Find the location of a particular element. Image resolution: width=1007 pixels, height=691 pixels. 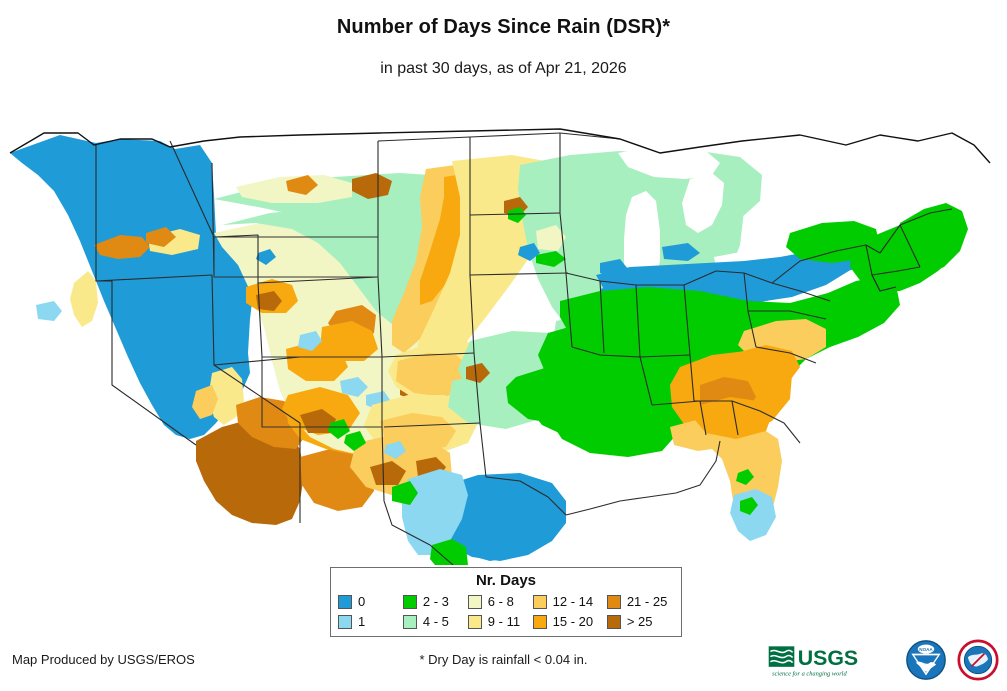

lake-superior is located at coordinates (669, 162).